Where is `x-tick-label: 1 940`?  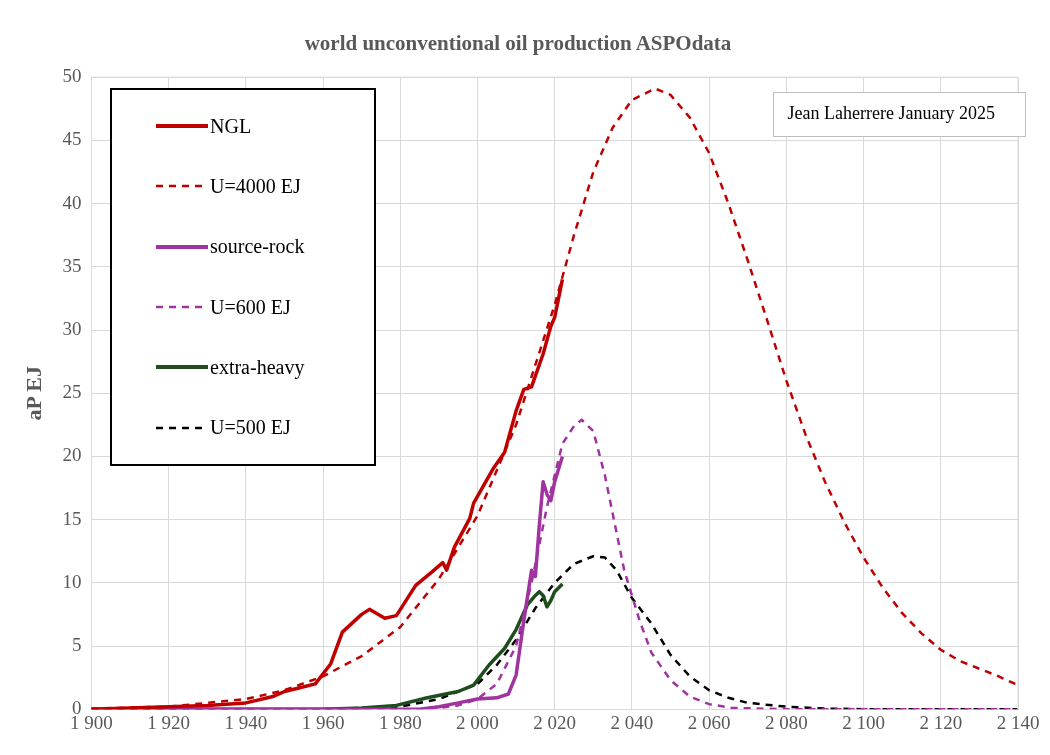 x-tick-label: 1 940 is located at coordinates (246, 722).